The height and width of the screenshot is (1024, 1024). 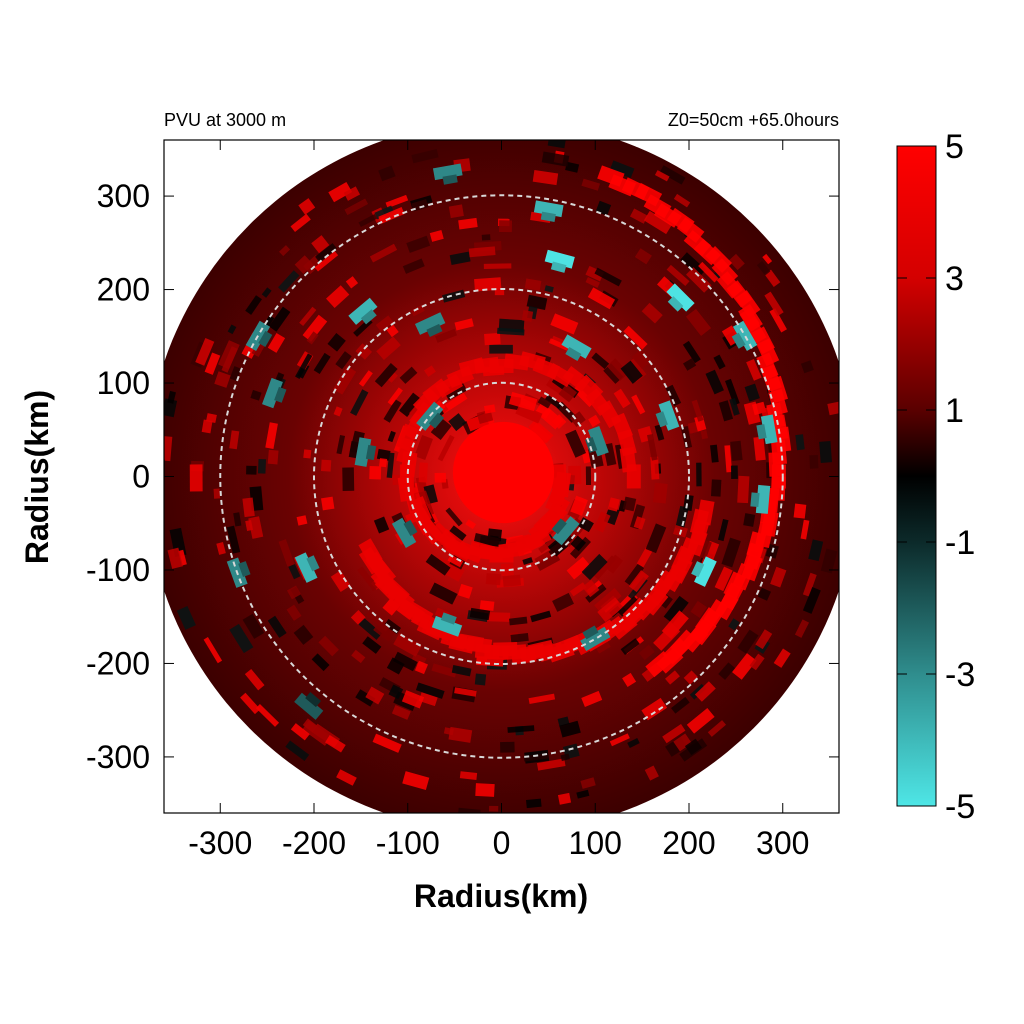 What do you see at coordinates (768, 352) in the screenshot?
I see `spiral-band-segment` at bounding box center [768, 352].